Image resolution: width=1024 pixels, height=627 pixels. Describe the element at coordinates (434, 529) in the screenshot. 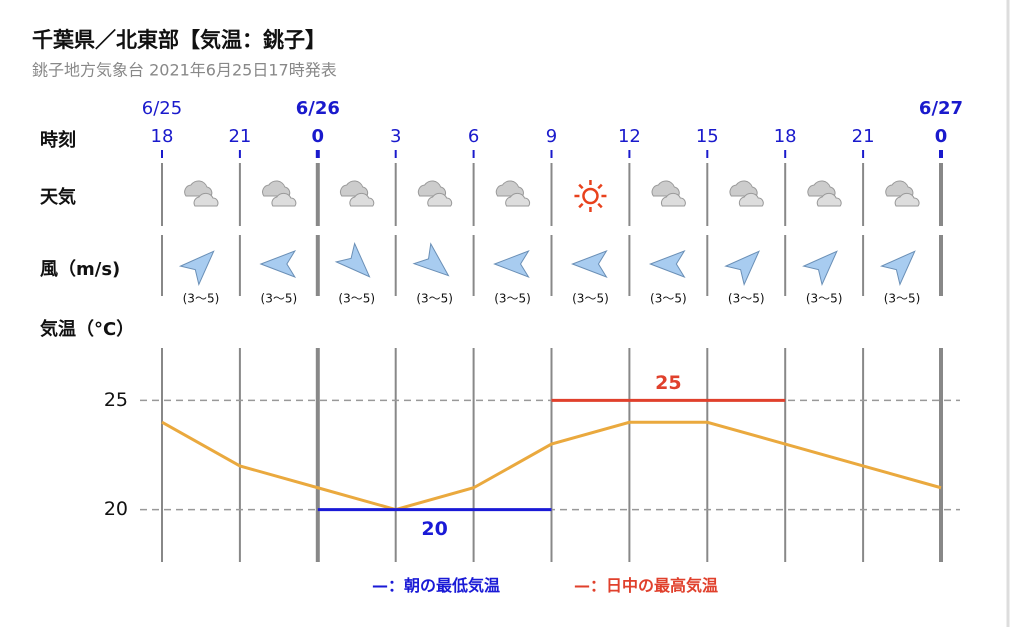

I see `data-label: 20` at that location.